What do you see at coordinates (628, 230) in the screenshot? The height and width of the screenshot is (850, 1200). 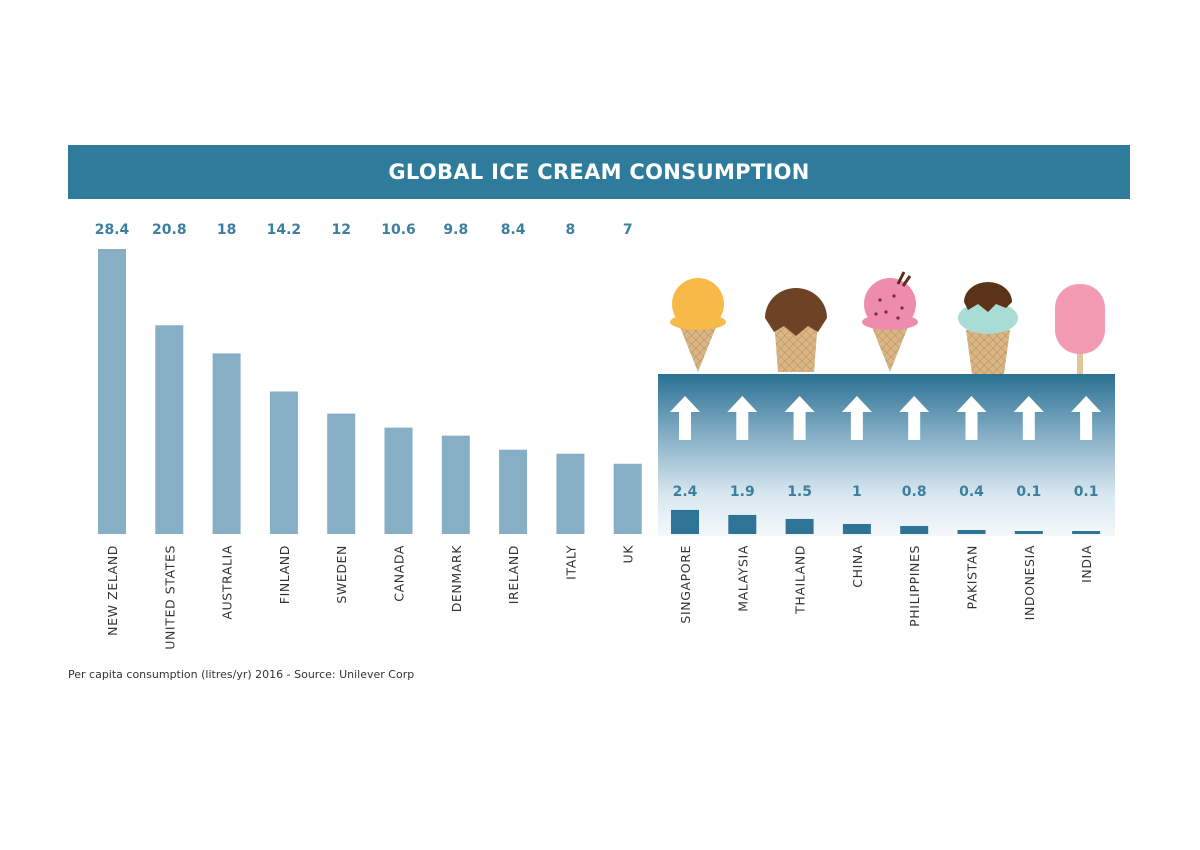 I see `value-label: 7` at bounding box center [628, 230].